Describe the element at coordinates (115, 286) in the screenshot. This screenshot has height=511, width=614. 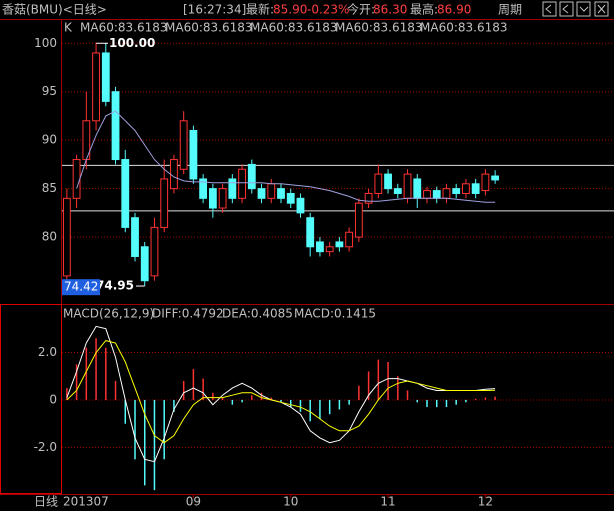
I see `low-label: 74.95` at that location.